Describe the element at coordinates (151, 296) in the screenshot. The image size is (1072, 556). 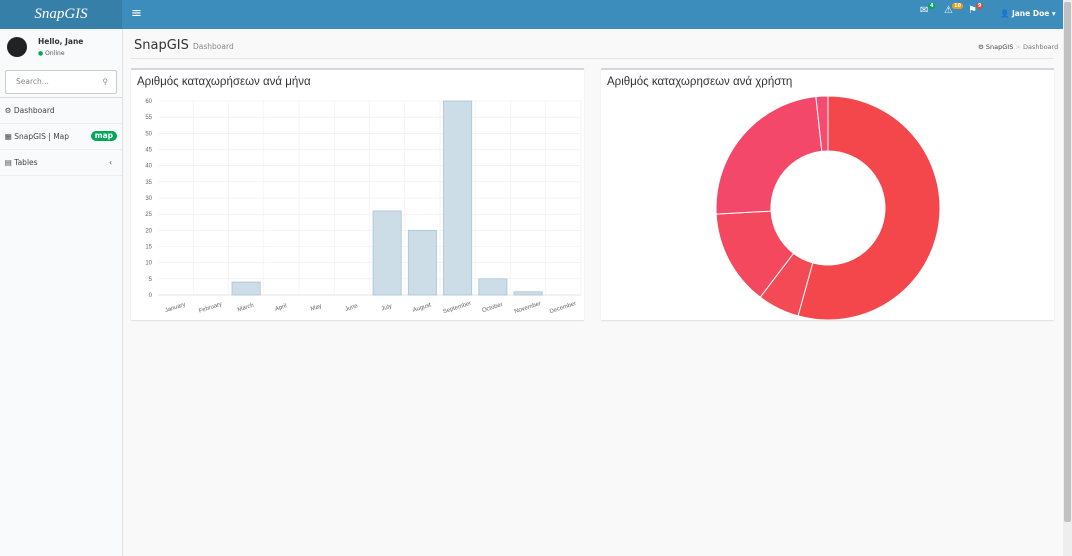
I see `y-tick-label: 0` at that location.